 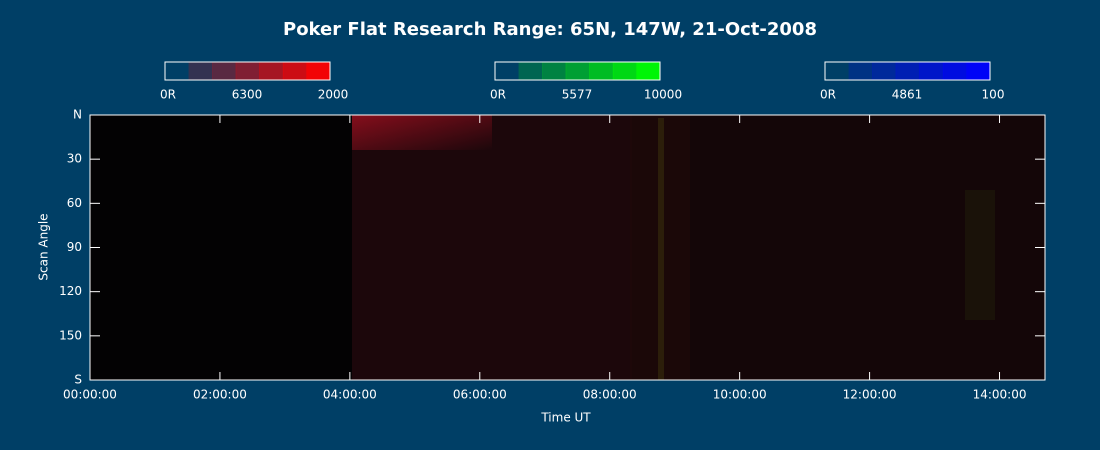 I want to click on x-tick-label: 04:00:00, so click(x=350, y=395).